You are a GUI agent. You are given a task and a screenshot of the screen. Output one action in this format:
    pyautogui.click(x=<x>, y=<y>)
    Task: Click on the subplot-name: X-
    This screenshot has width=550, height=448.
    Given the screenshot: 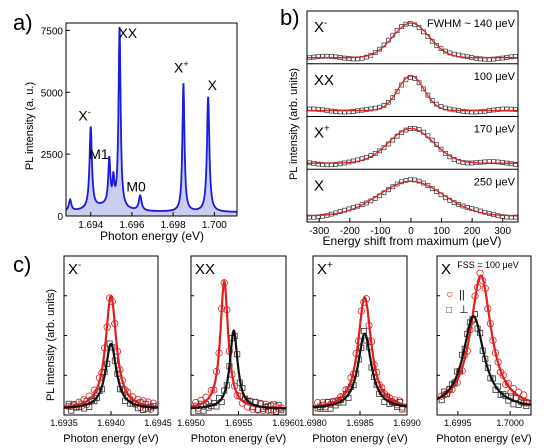 What is the action you would take?
    pyautogui.click(x=74, y=269)
    